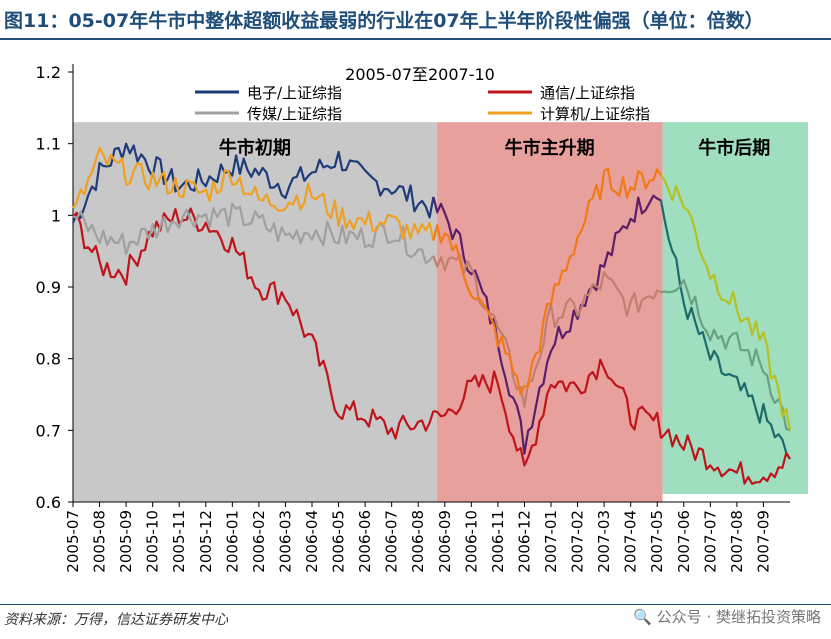  What do you see at coordinates (285, 541) in the screenshot?
I see `x-tick-label: 2006-03` at bounding box center [285, 541].